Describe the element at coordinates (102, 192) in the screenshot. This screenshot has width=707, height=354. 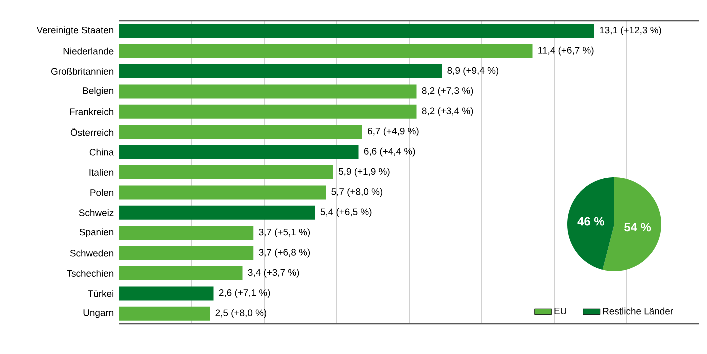
I see `y-tick-label: Polen` at that location.